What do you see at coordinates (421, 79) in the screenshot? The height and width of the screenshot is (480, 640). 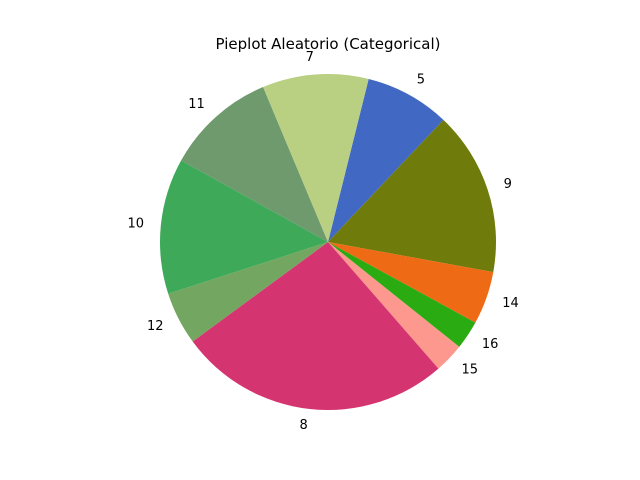 I see `pie-label-5: 5` at bounding box center [421, 79].